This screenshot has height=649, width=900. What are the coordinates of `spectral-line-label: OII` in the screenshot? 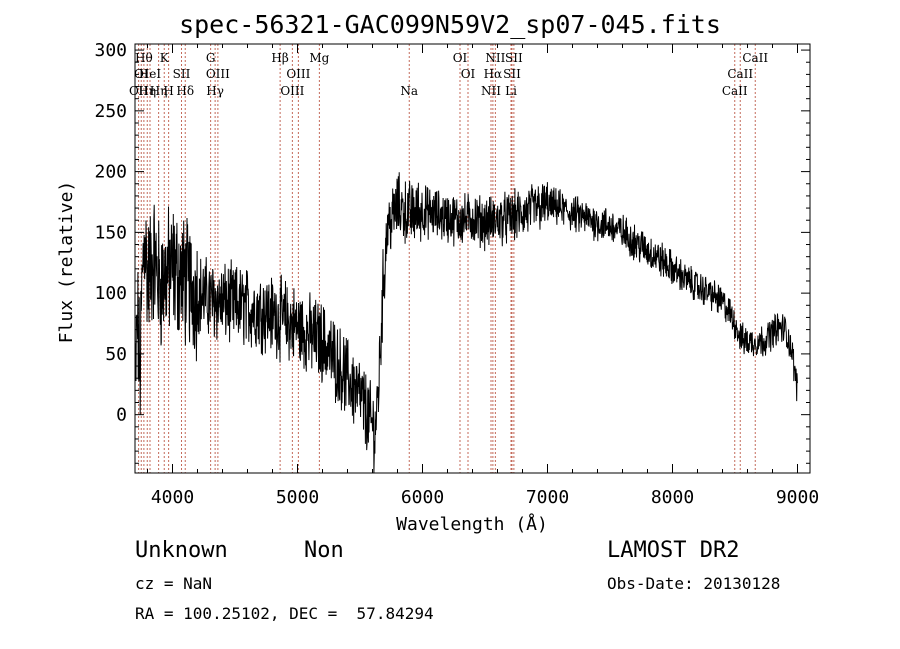 It's located at (139, 91).